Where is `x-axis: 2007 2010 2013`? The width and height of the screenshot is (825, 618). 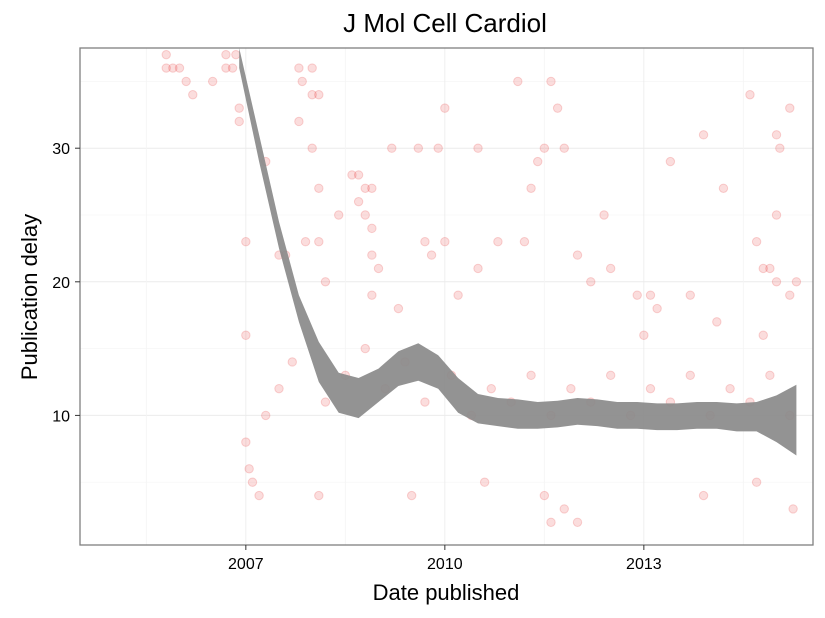 x-axis: 2007 2010 2013 is located at coordinates (445, 559).